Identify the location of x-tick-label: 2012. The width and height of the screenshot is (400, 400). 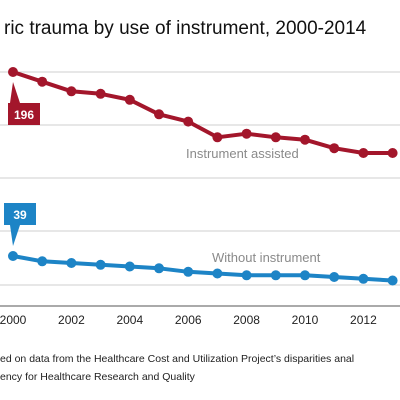
(363, 320).